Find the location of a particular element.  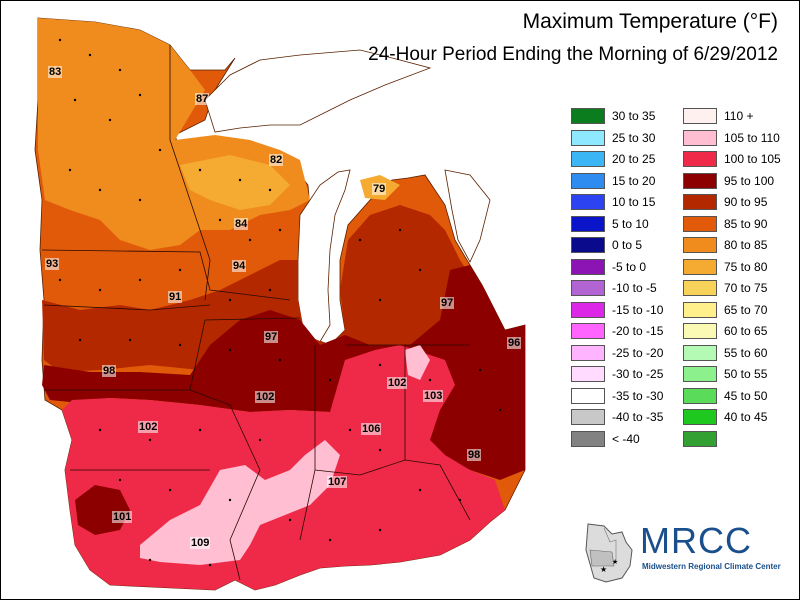

legend-label: 85 to 90 is located at coordinates (746, 223).